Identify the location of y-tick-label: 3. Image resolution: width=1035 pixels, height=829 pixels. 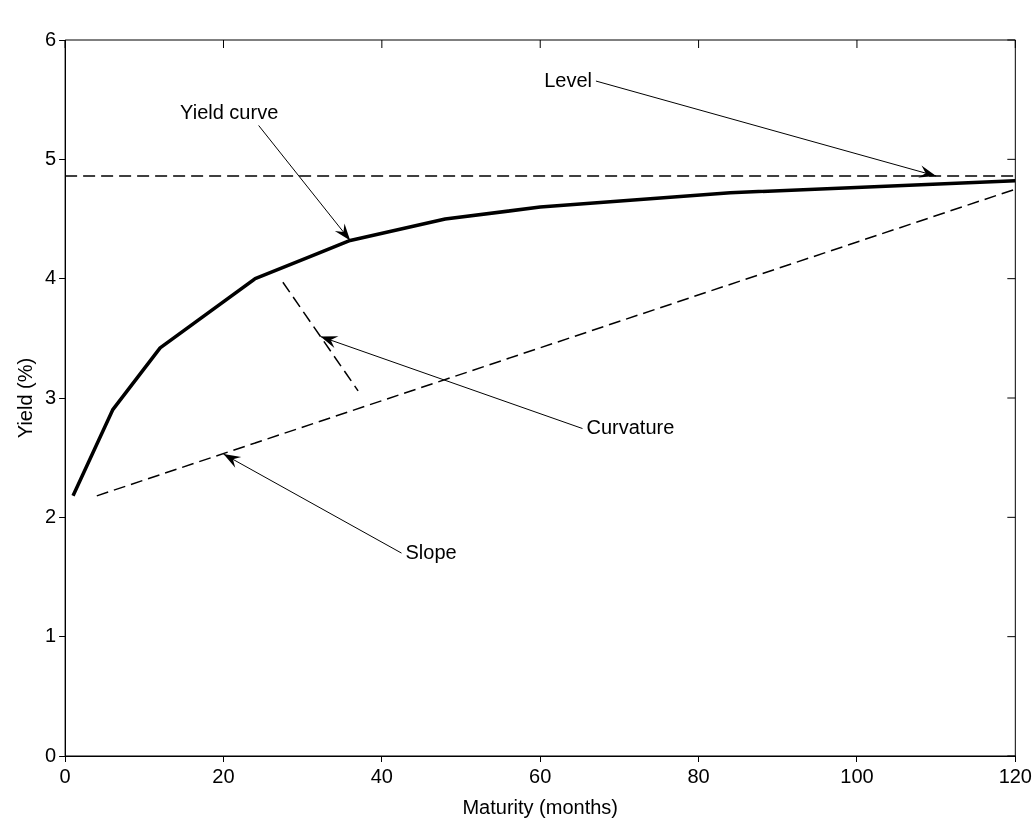
(51, 396).